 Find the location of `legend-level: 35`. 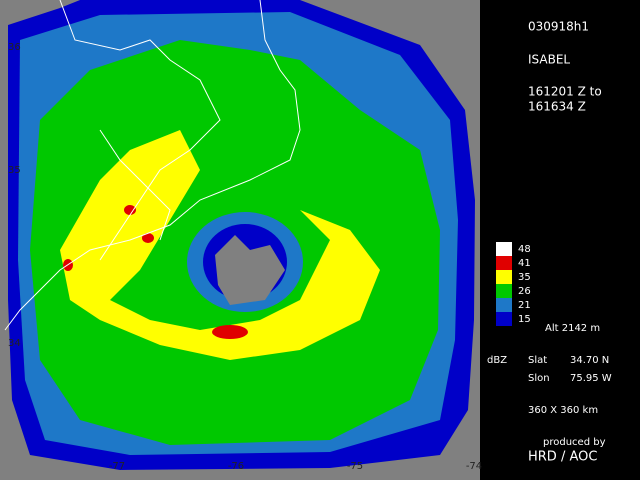

legend-level: 35 is located at coordinates (524, 277).